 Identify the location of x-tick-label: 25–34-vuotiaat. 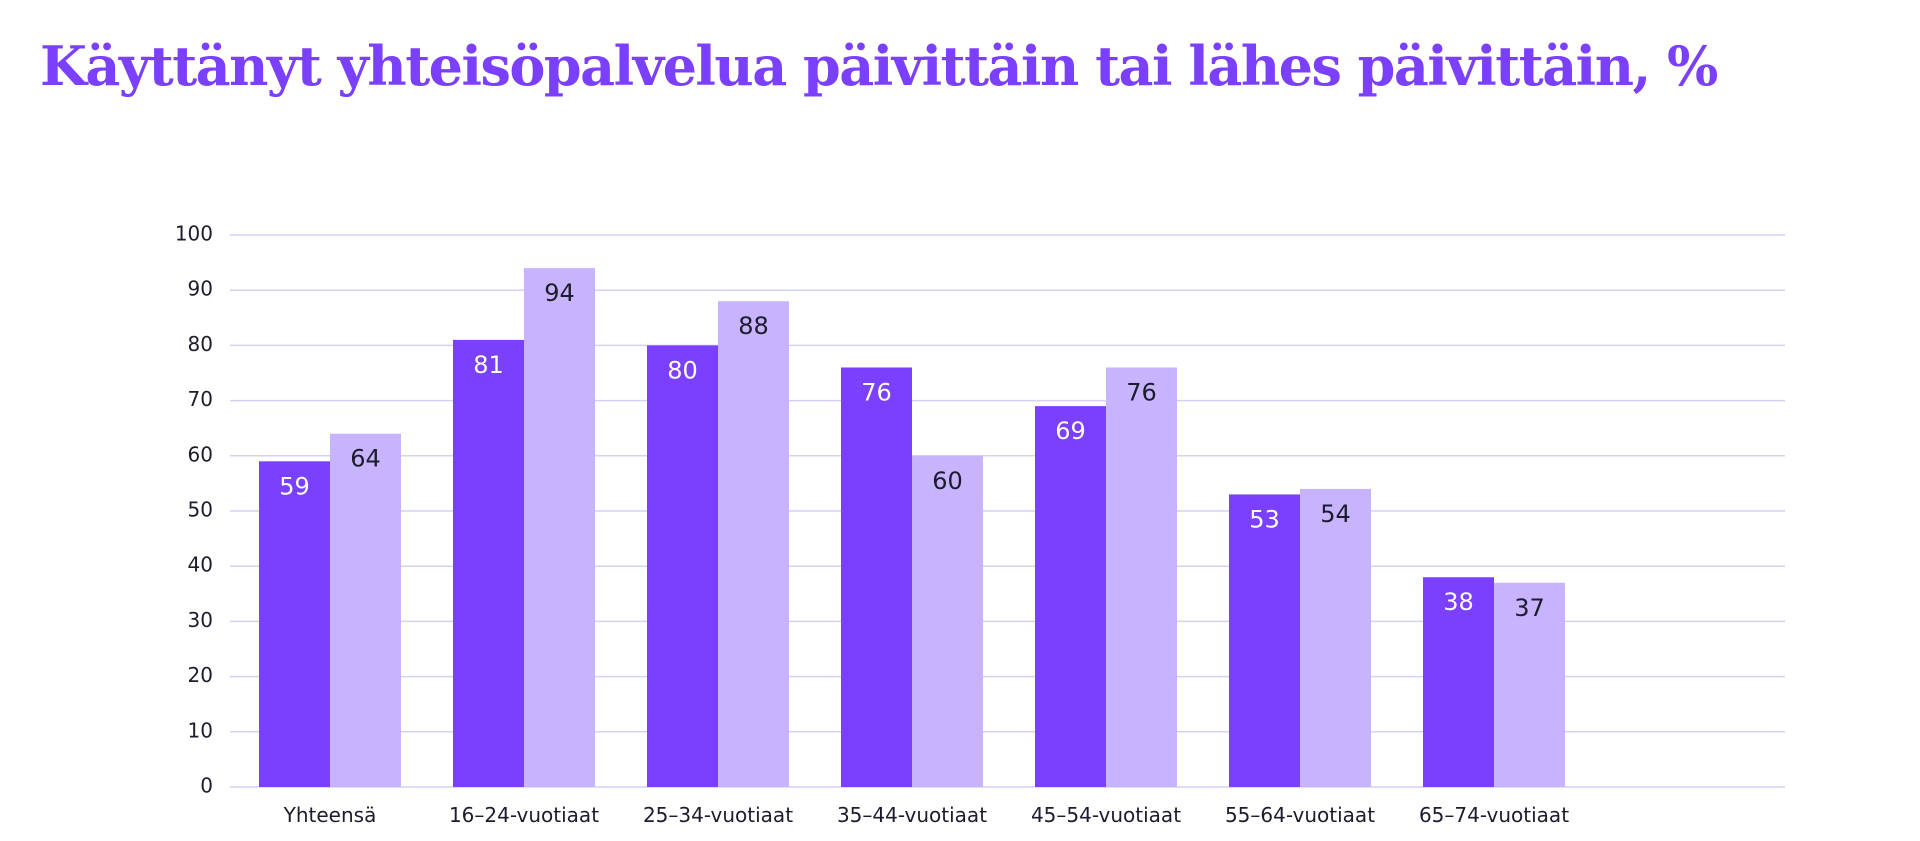
(718, 815).